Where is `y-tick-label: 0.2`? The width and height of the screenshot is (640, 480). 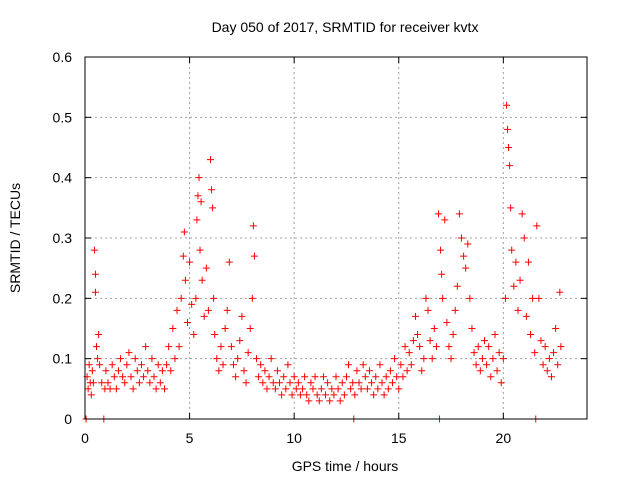
y-tick-label: 0.2 is located at coordinates (63, 298).